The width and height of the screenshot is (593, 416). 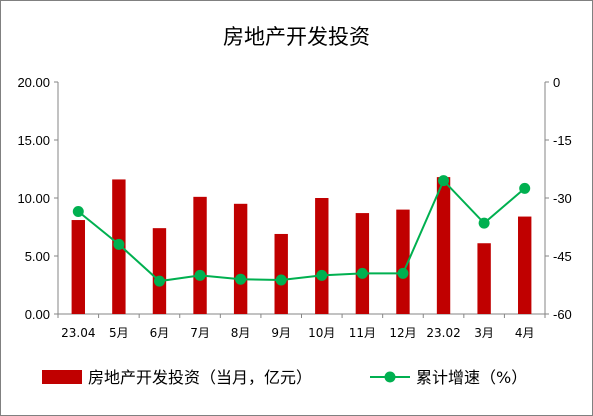 I want to click on y-right-tick-label: -15, so click(x=562, y=140).